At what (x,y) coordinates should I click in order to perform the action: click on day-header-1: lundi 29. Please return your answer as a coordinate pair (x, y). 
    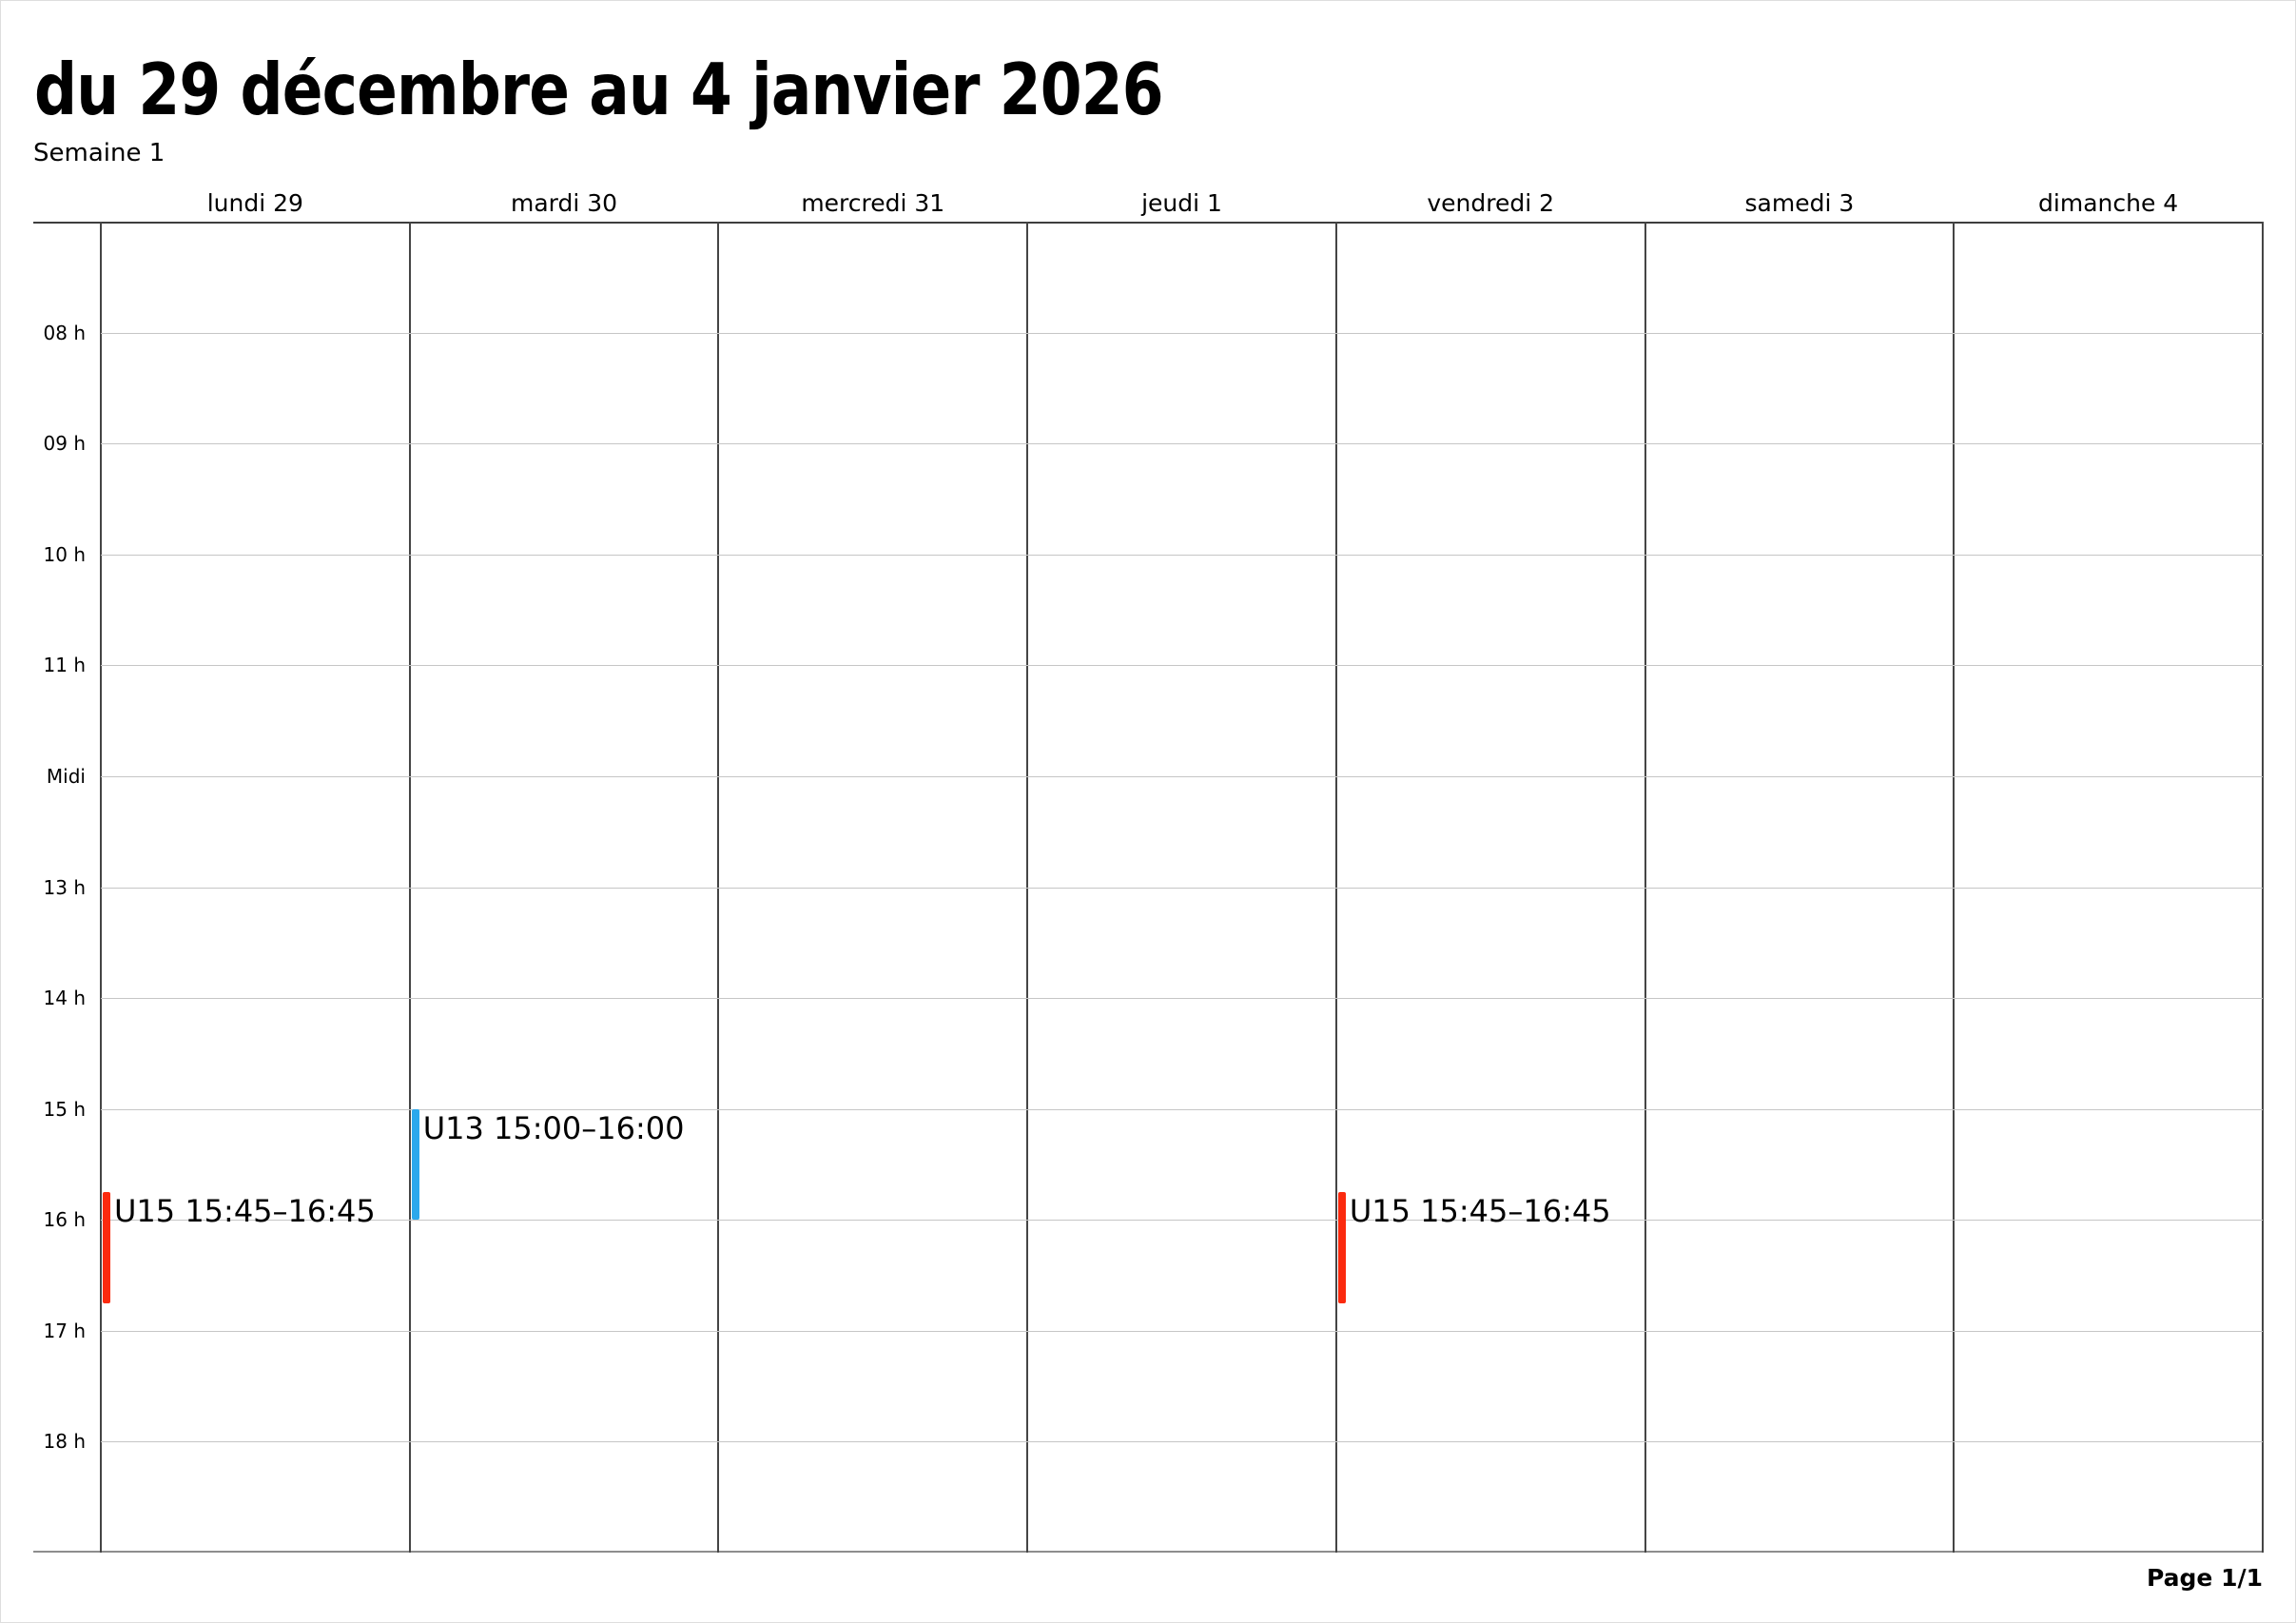
    Looking at the image, I should click on (254, 203).